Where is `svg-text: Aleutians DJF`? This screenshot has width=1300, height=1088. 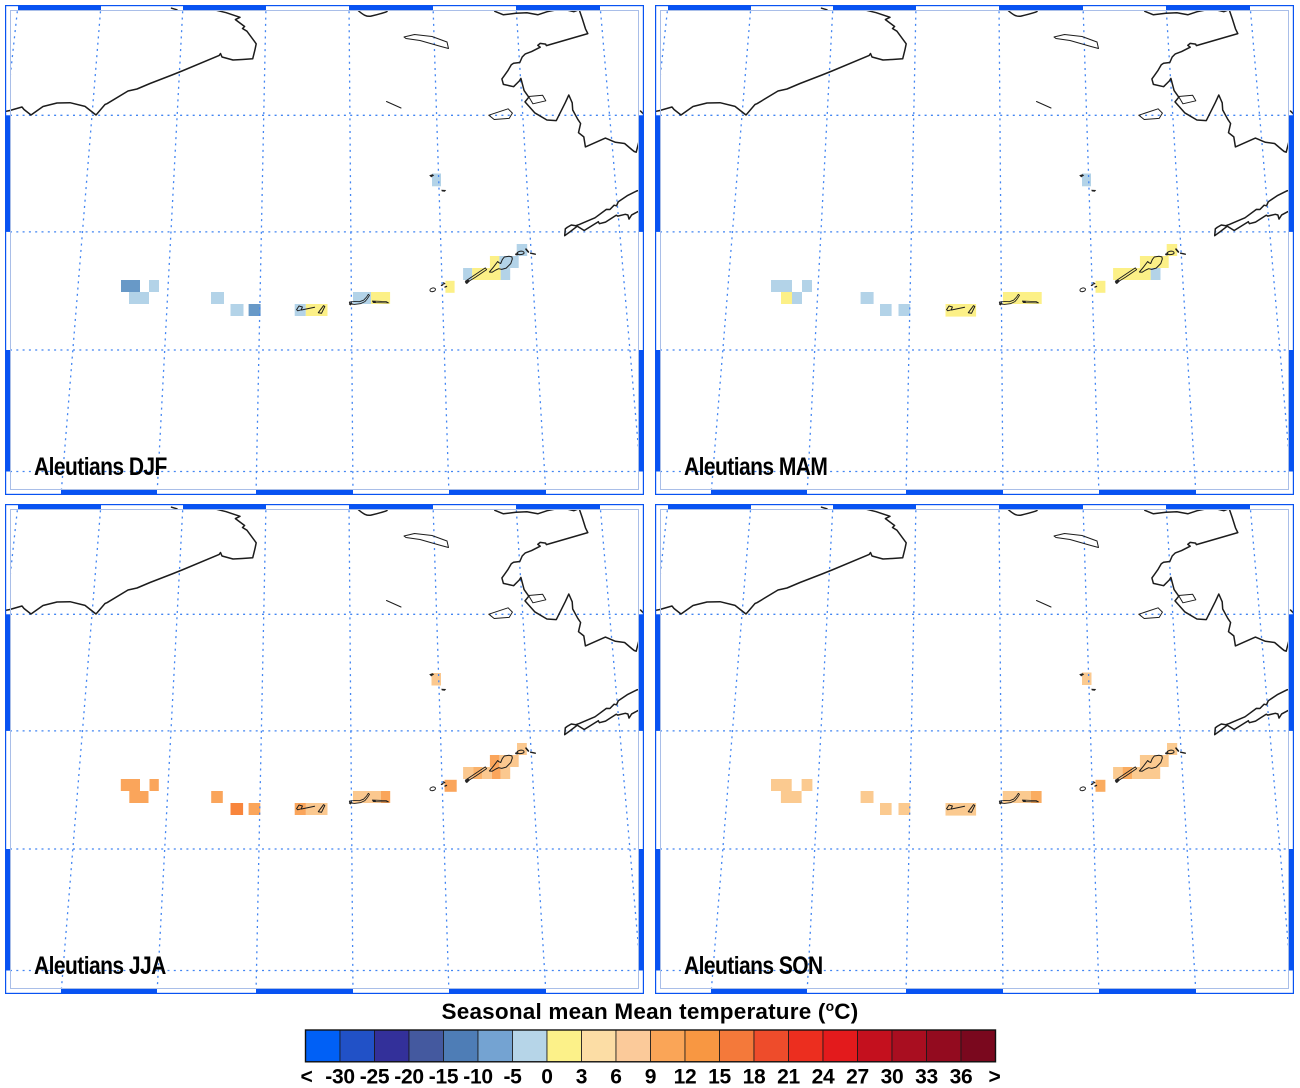
svg-text: Aleutians DJF is located at coordinates (100, 466).